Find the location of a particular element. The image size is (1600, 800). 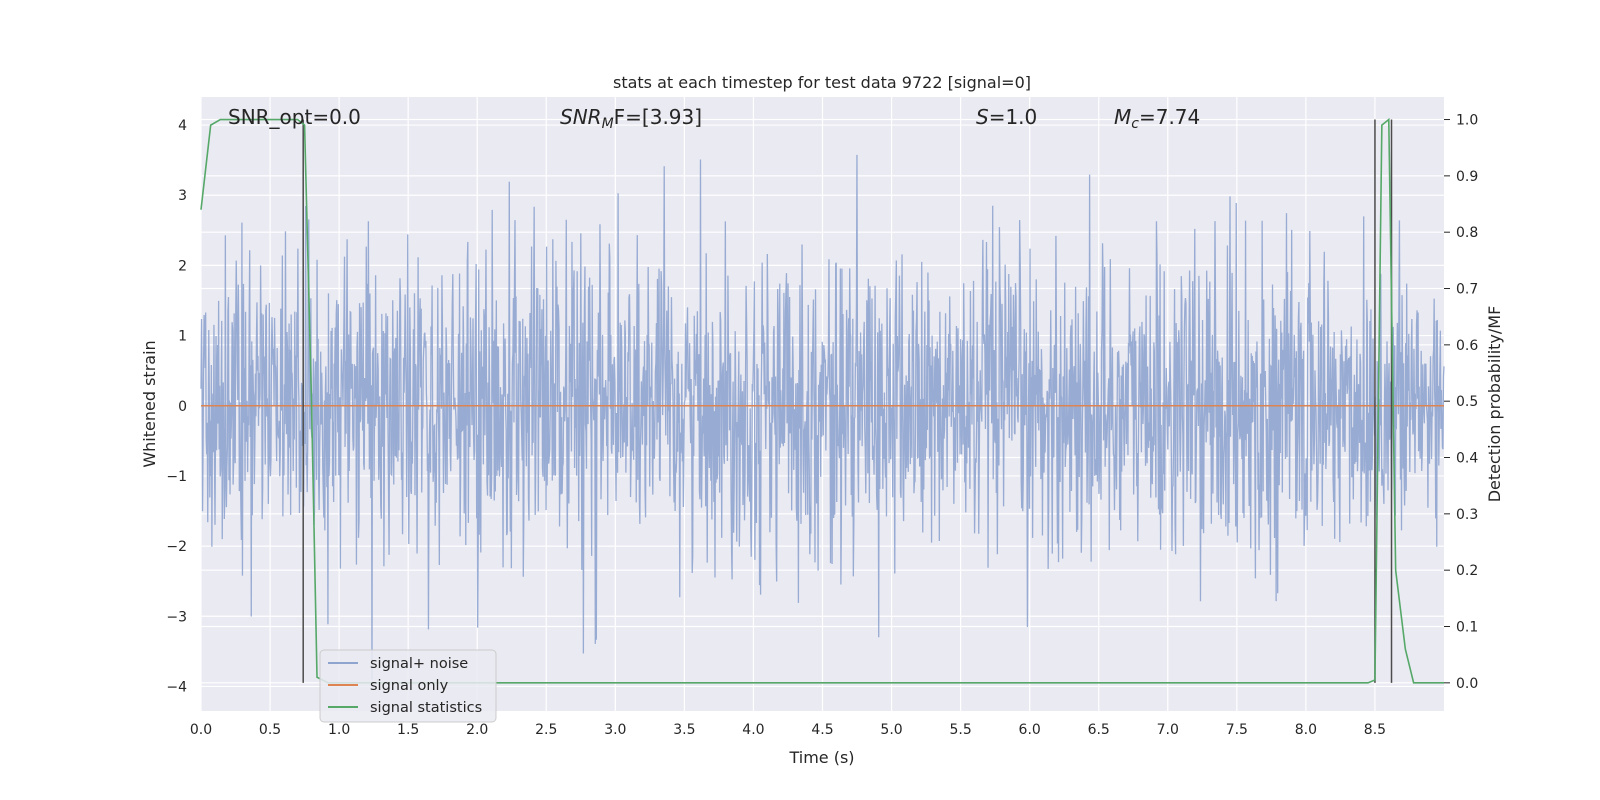

y2-tick-labels: 1.0 0.9 0.8 0.7 0.6 0.5 0.4 0.3 0.2 0.1 0.0 is located at coordinates (1461, 402).